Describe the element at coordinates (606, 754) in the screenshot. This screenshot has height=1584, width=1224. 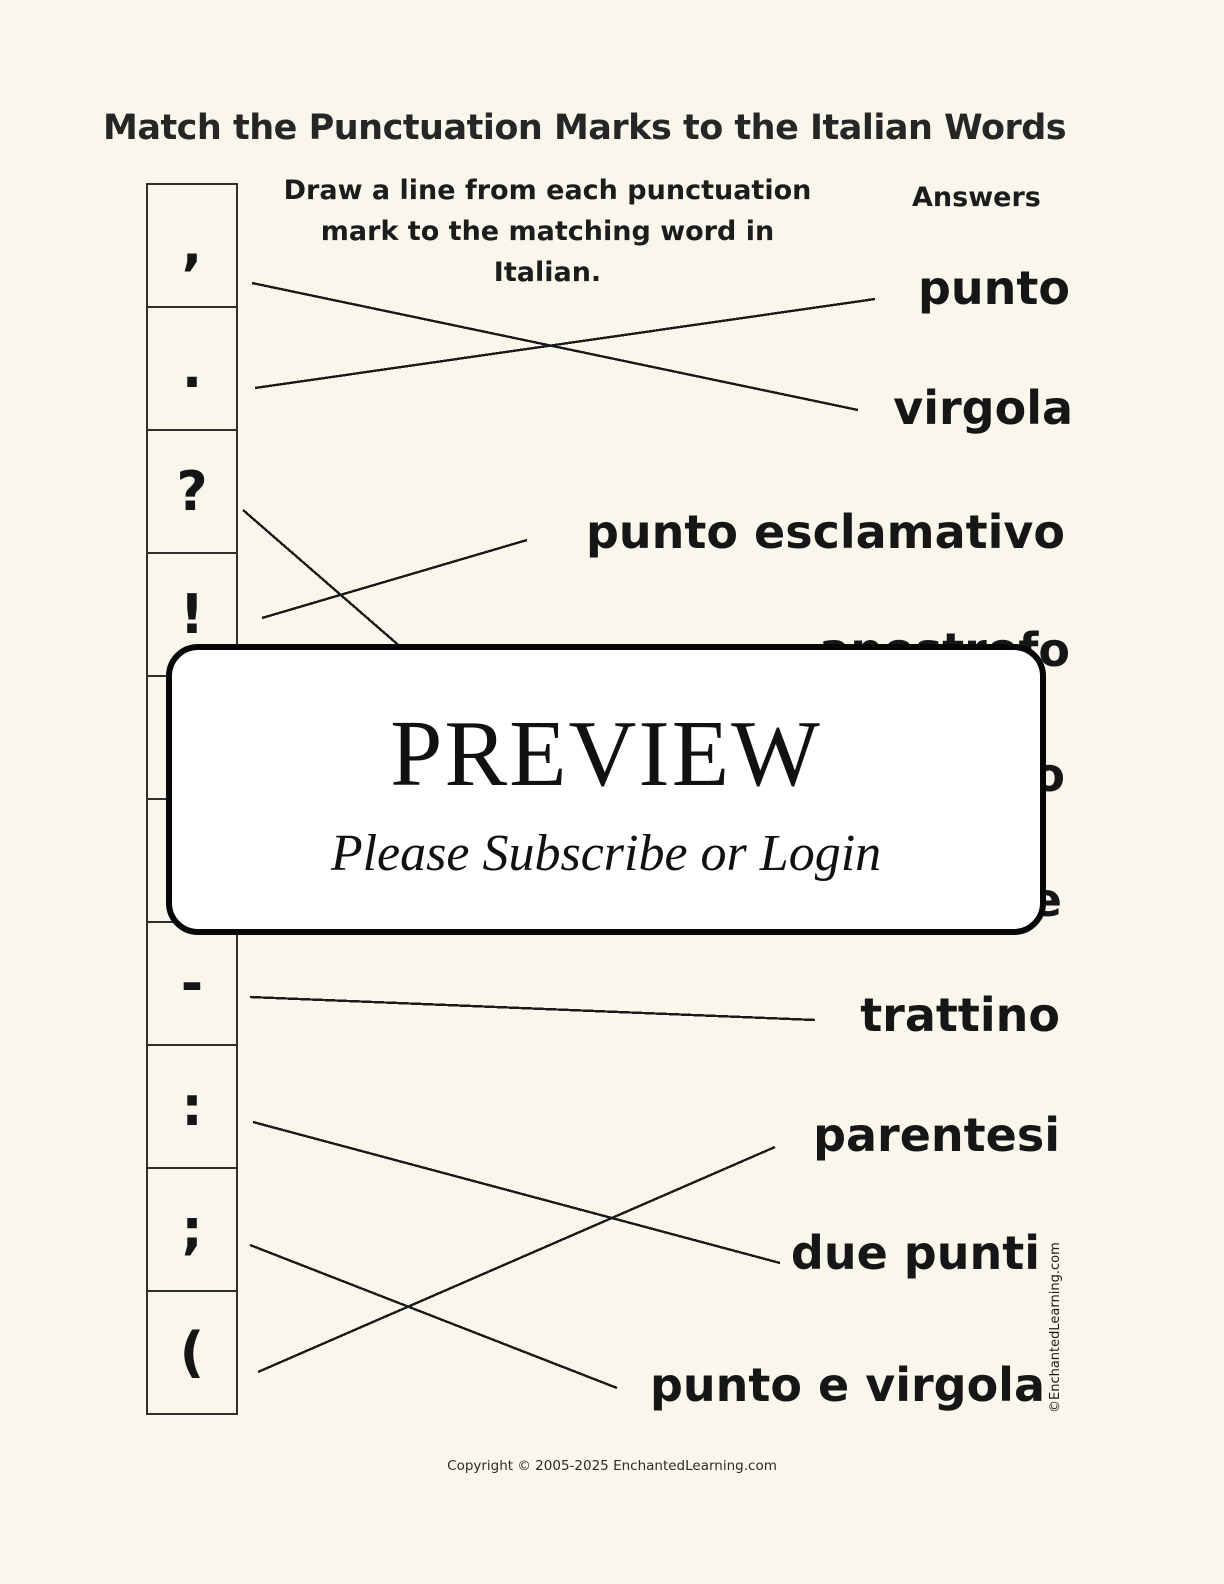
I see `preview-heading: PREVIEW` at that location.